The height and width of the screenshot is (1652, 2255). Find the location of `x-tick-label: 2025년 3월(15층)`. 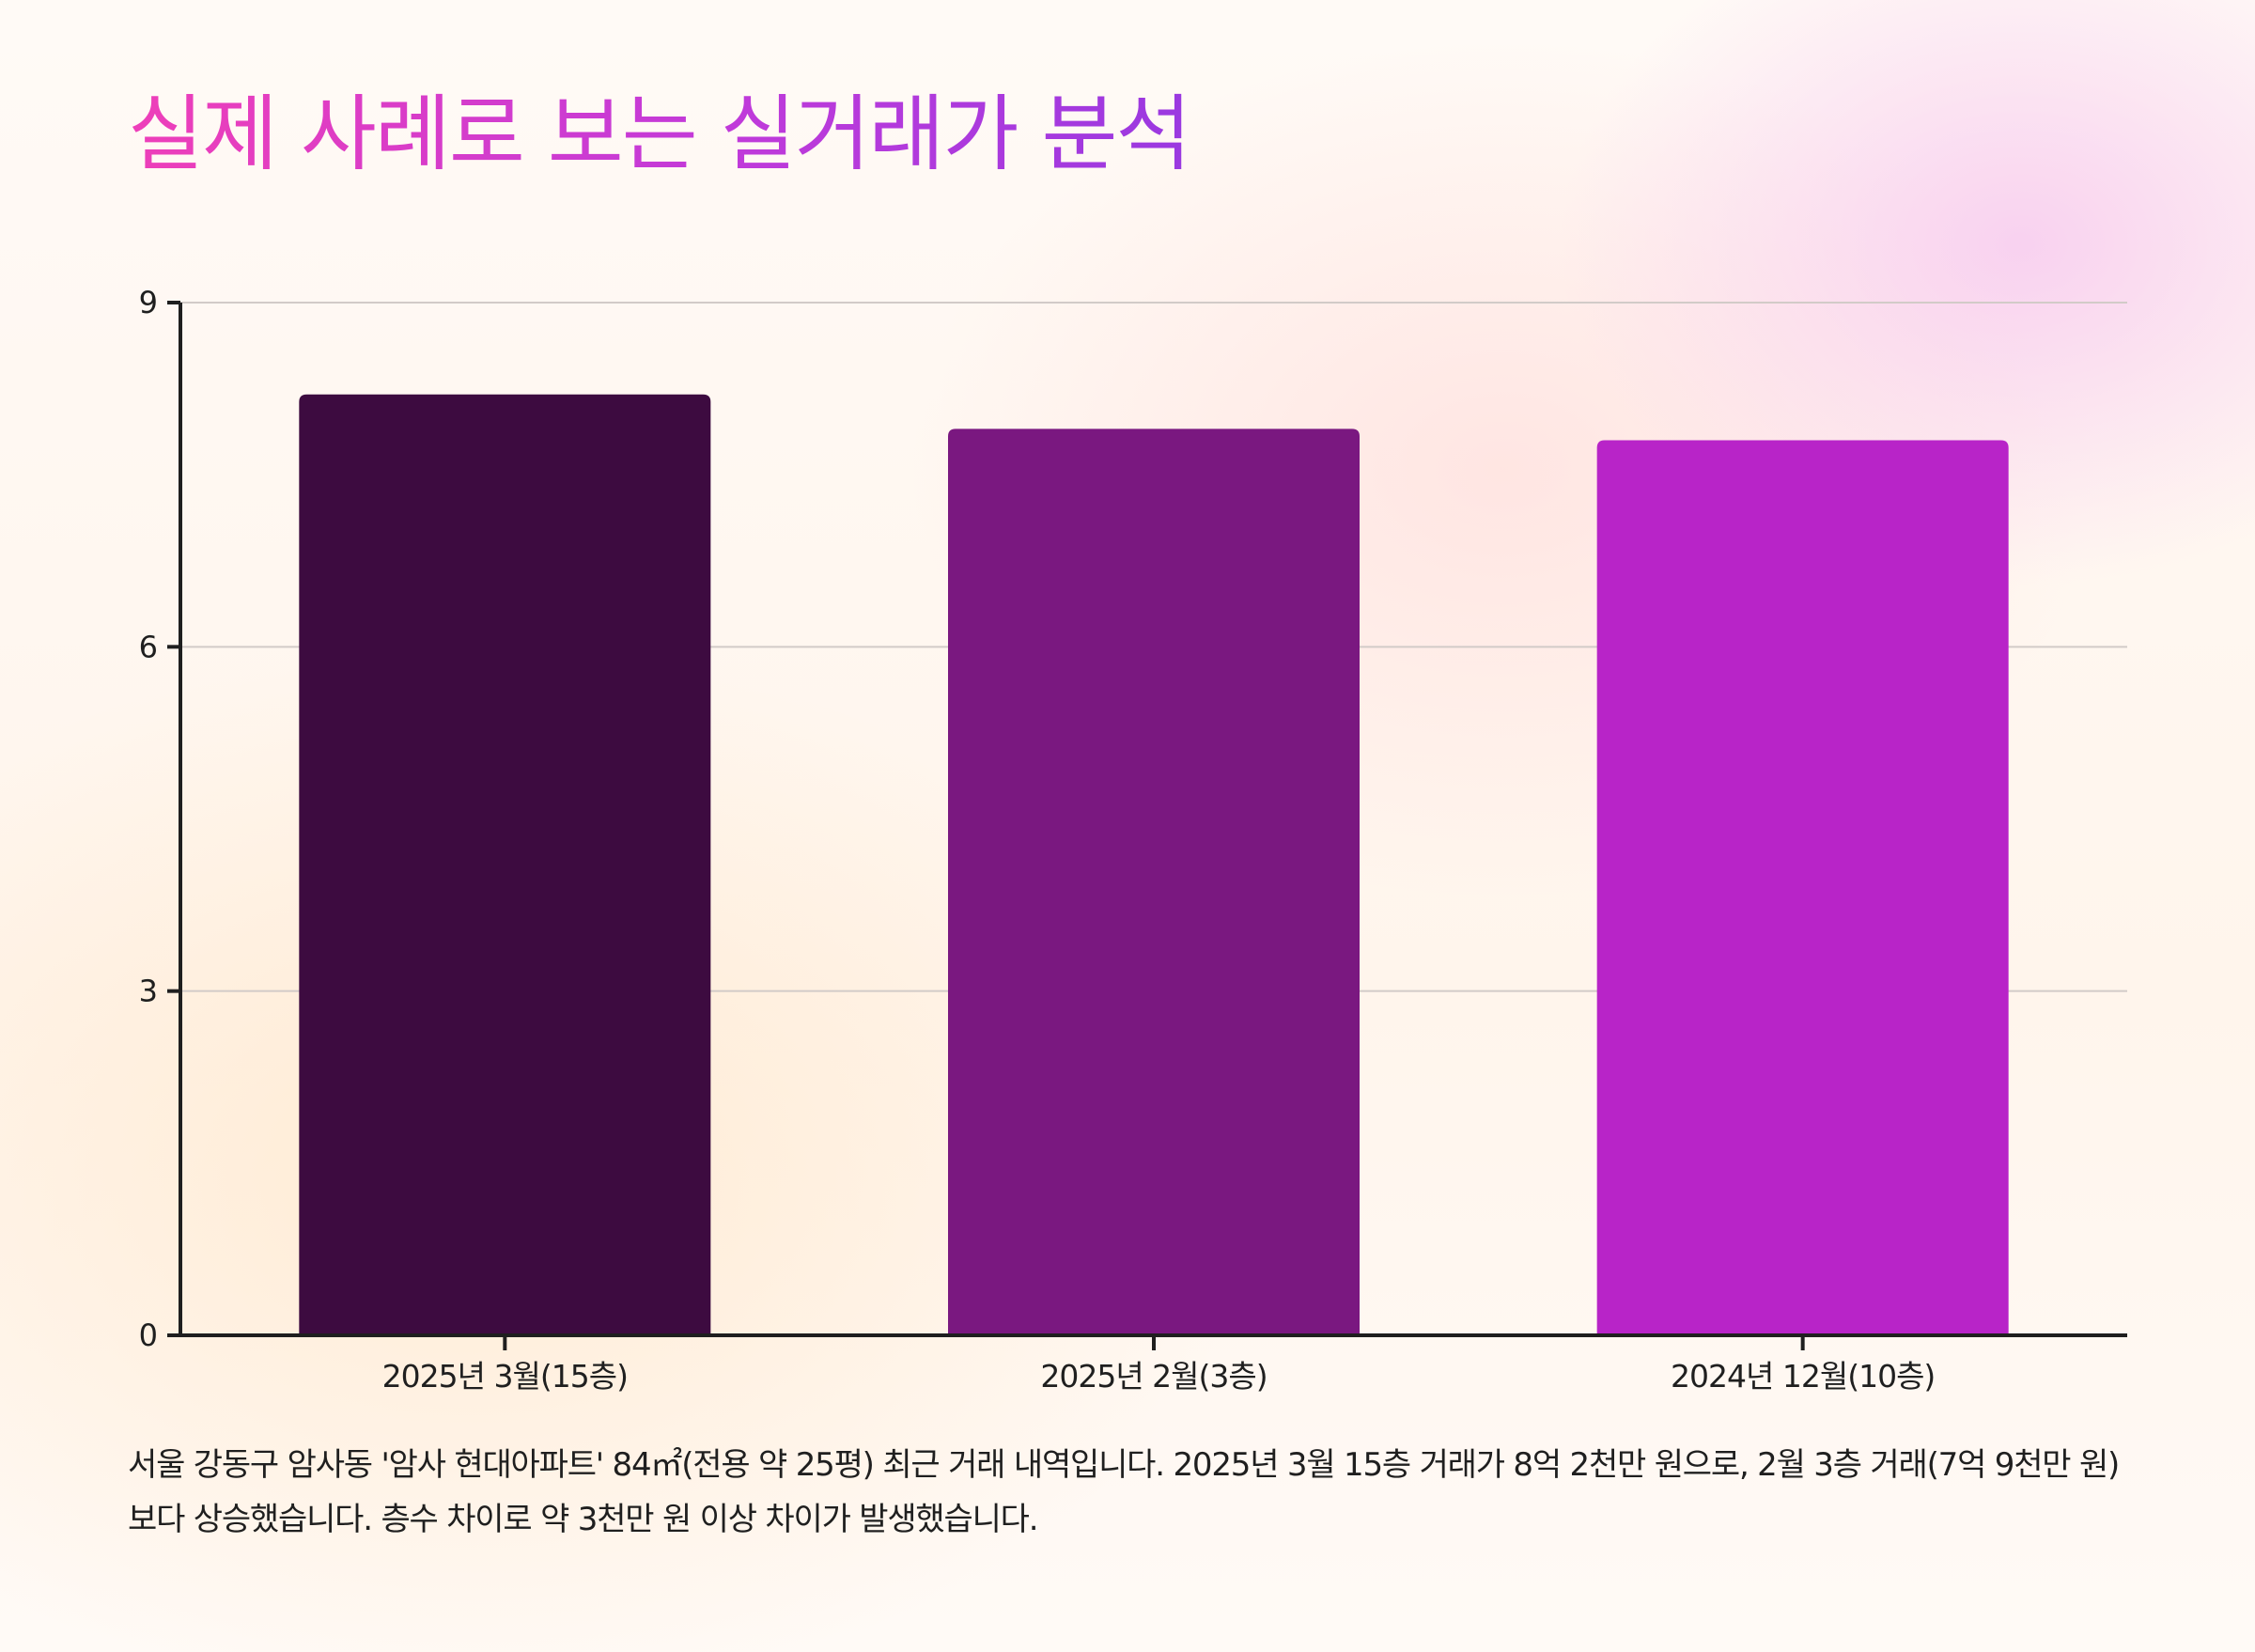

x-tick-label: 2025년 3월(15층) is located at coordinates (505, 1376).